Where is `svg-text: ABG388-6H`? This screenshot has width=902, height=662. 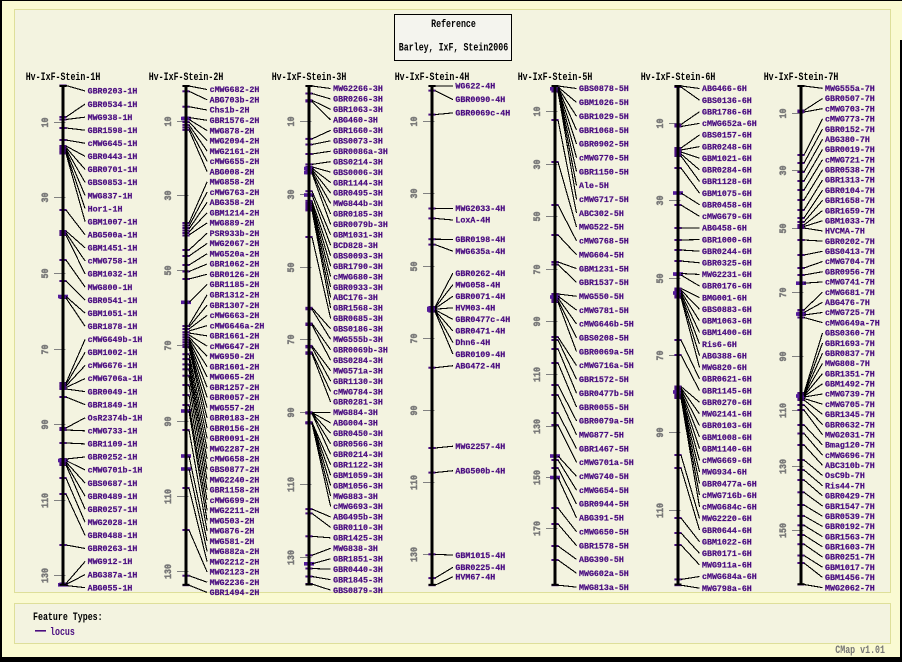 svg-text: ABG388-6H is located at coordinates (724, 356).